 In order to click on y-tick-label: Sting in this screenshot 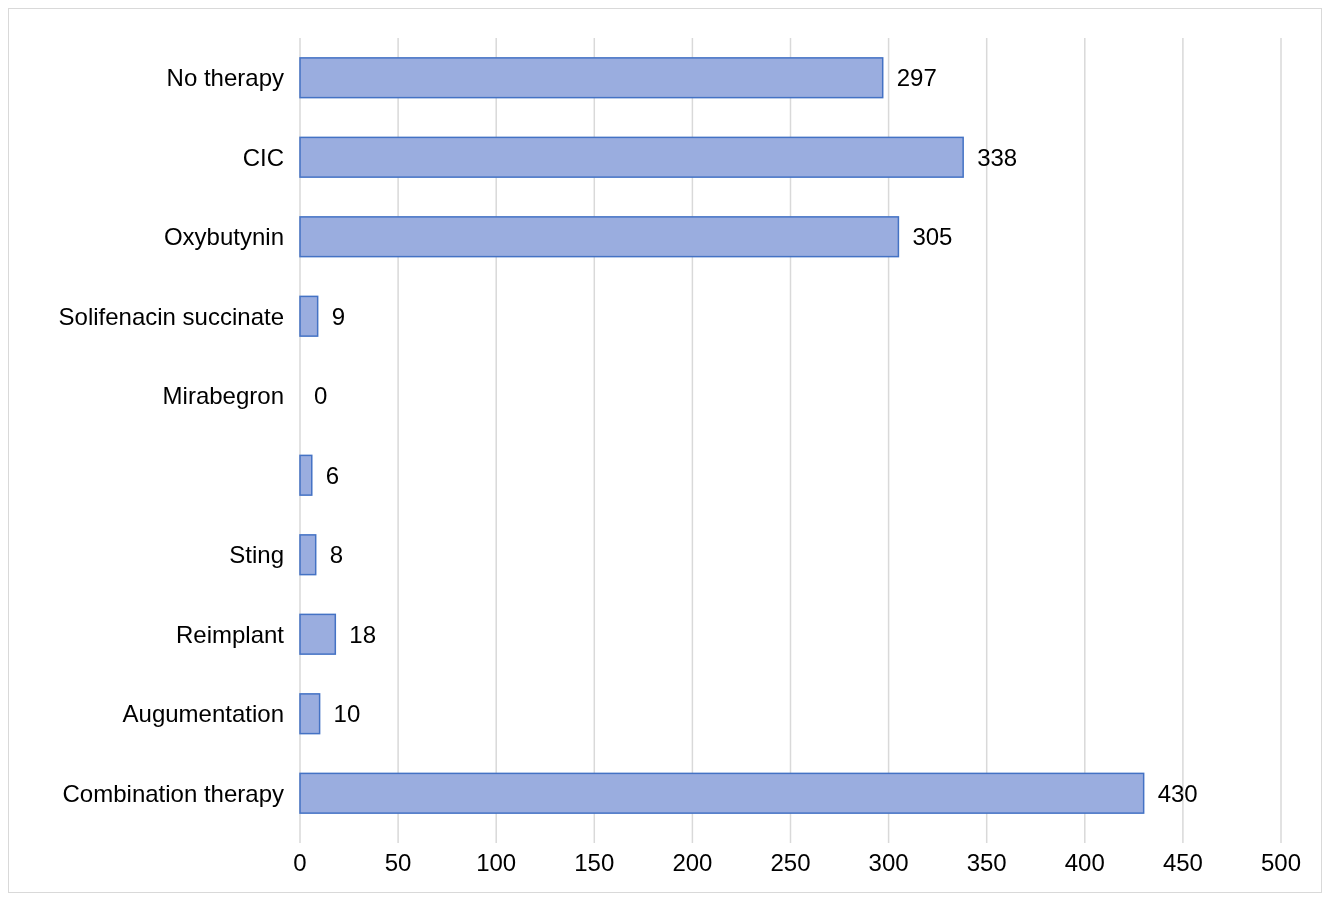, I will do `click(256, 555)`.